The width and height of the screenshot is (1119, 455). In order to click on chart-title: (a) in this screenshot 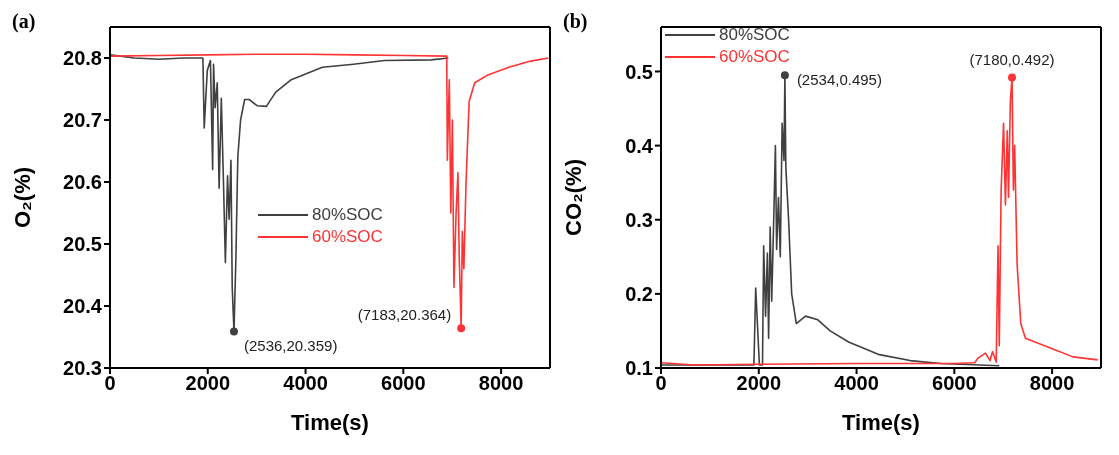, I will do `click(24, 21)`.